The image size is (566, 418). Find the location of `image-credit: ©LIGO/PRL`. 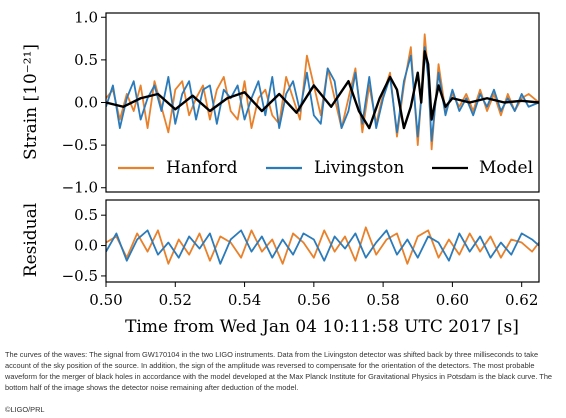

image-credit: ©LIGO/PRL is located at coordinates (25, 409).